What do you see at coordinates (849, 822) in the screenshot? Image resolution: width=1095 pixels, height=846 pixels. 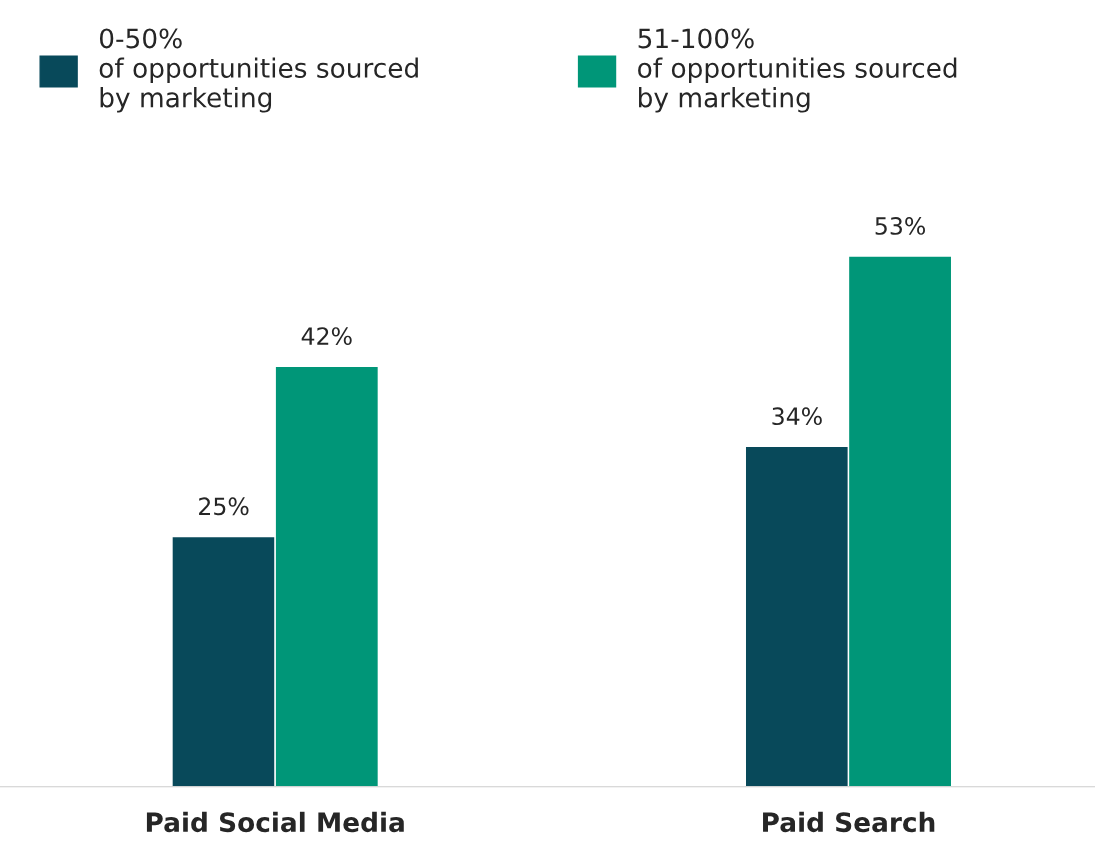 I see `x-tick-label: Paid Search` at bounding box center [849, 822].